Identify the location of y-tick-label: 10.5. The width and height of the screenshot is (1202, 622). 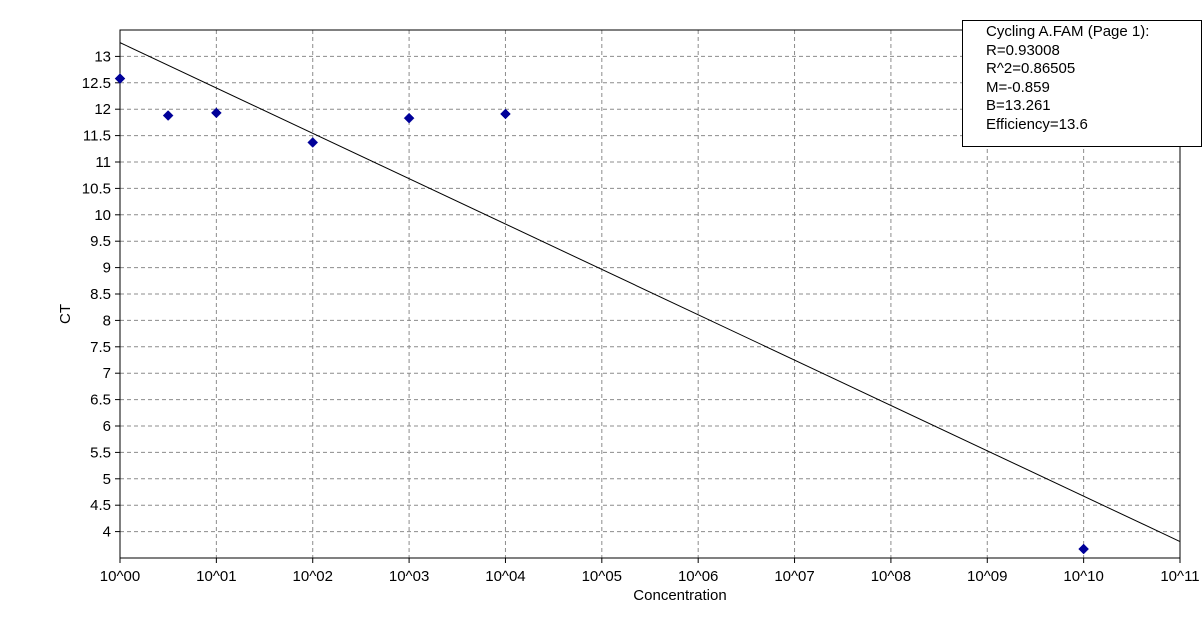
(96, 188).